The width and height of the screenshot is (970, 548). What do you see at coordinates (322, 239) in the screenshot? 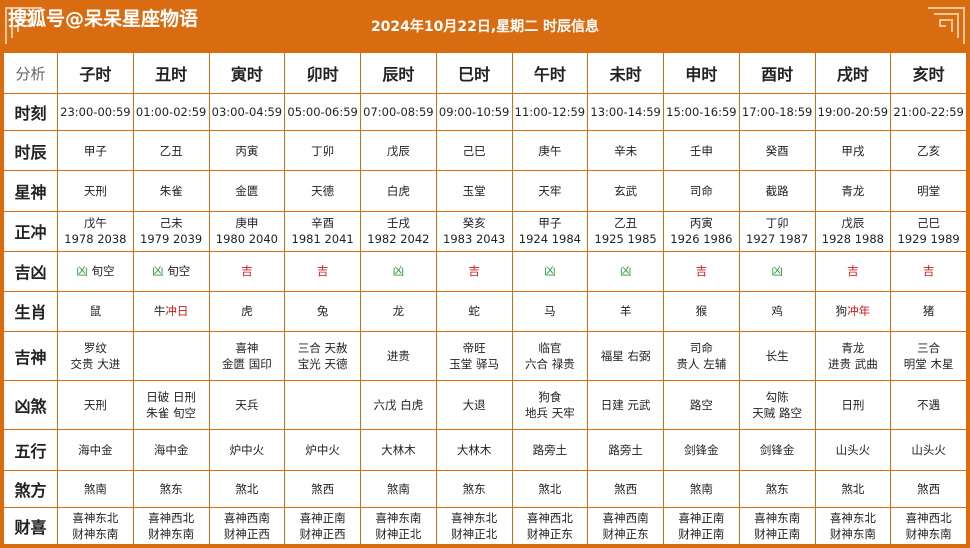
I see `cell-line: 1981 2041` at bounding box center [322, 239].